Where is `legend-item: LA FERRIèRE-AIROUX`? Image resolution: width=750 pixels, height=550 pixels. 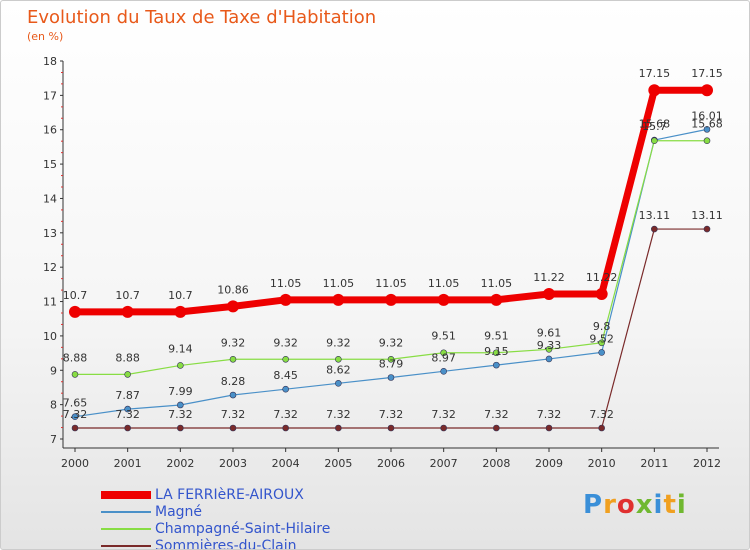
legend-item: LA FERRIèRE-AIROUX is located at coordinates (215, 494).